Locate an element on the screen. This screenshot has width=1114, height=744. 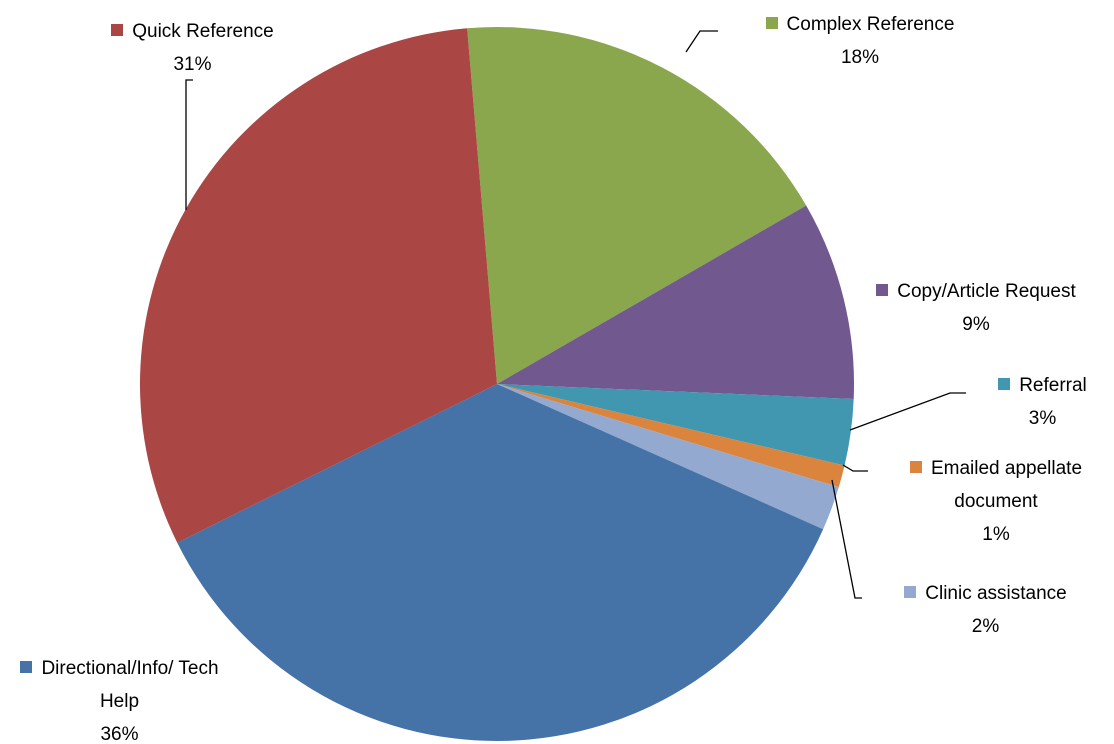
legend-entry: Referral is located at coordinates (1042, 385).